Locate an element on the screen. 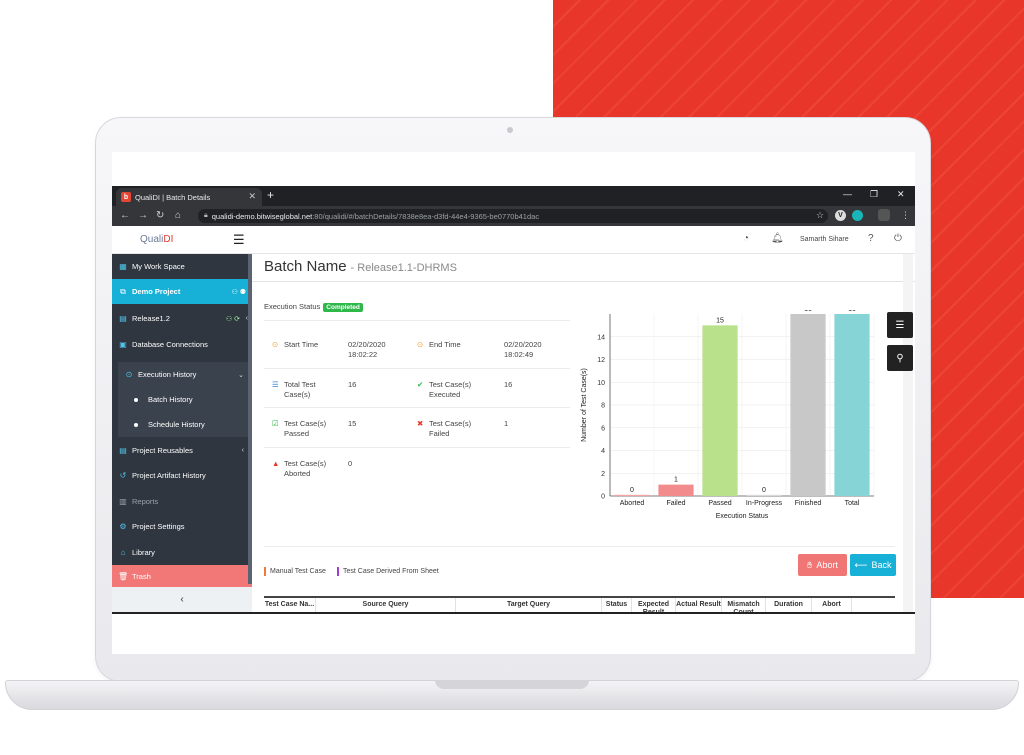 This screenshot has width=1024, height=755. back-arrow-icon: ← is located at coordinates (125, 215).